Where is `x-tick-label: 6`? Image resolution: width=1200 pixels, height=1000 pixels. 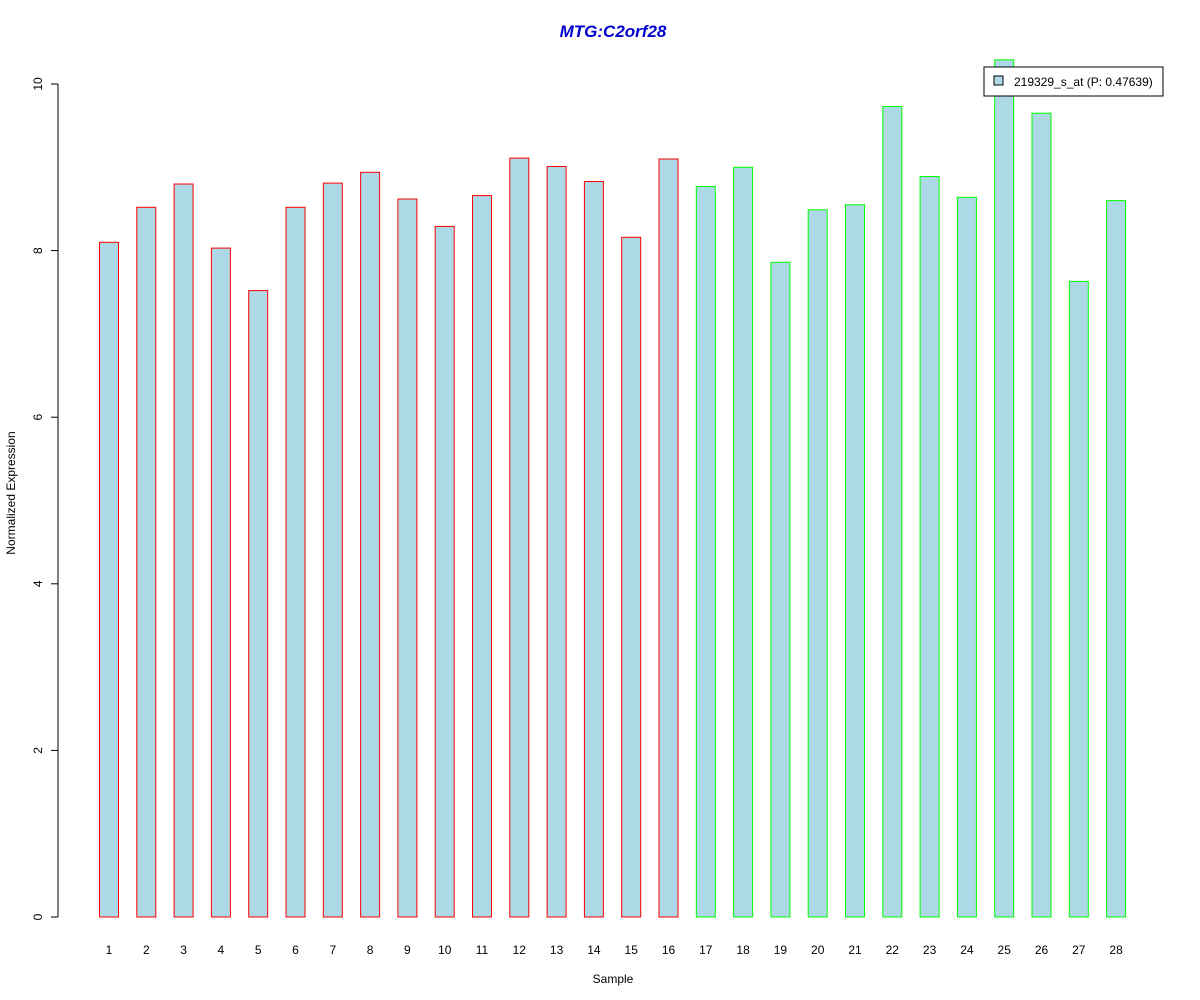
x-tick-label: 6 is located at coordinates (295, 950).